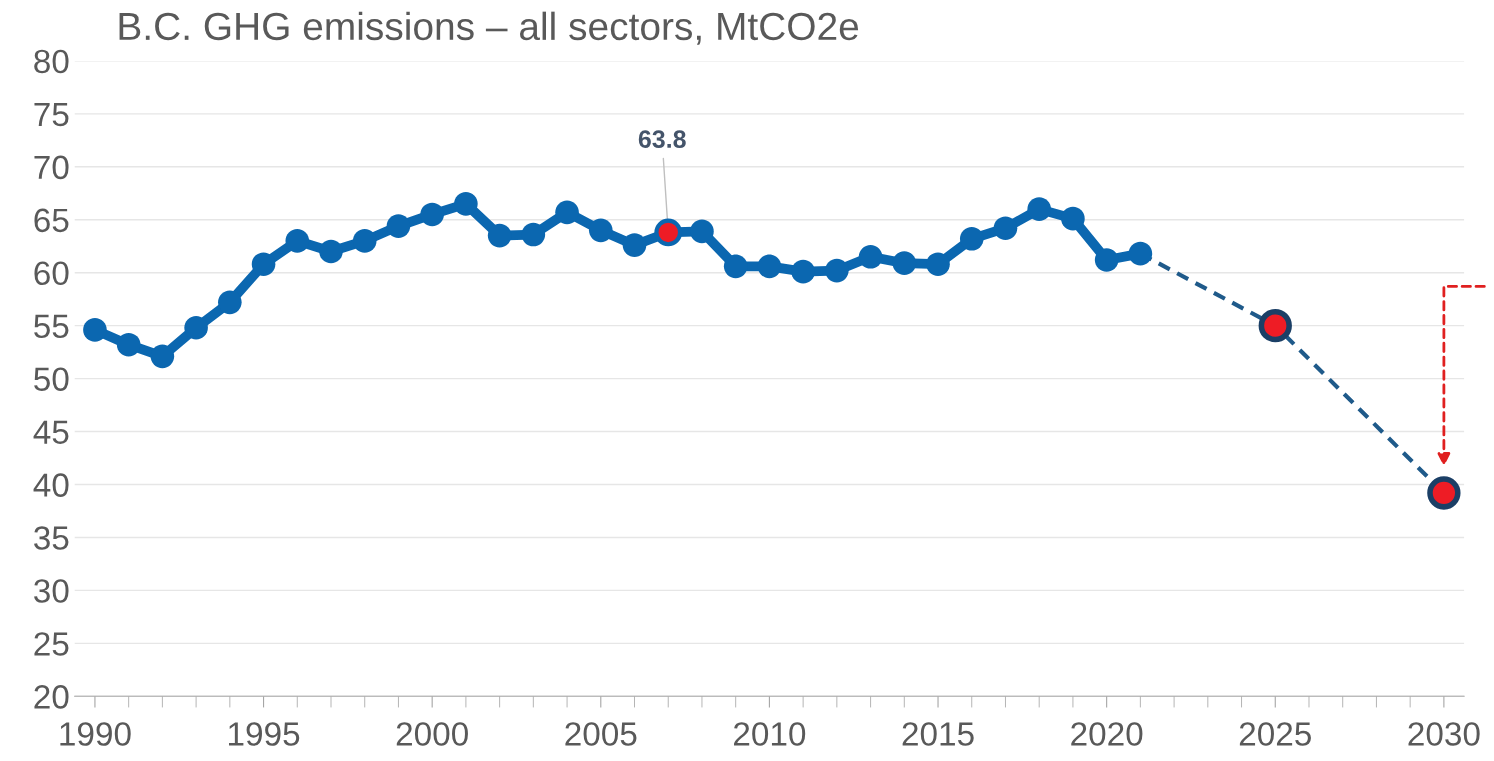 This screenshot has width=1494, height=761. Describe the element at coordinates (770, 734) in the screenshot. I see `x-tick-label: 2010` at that location.